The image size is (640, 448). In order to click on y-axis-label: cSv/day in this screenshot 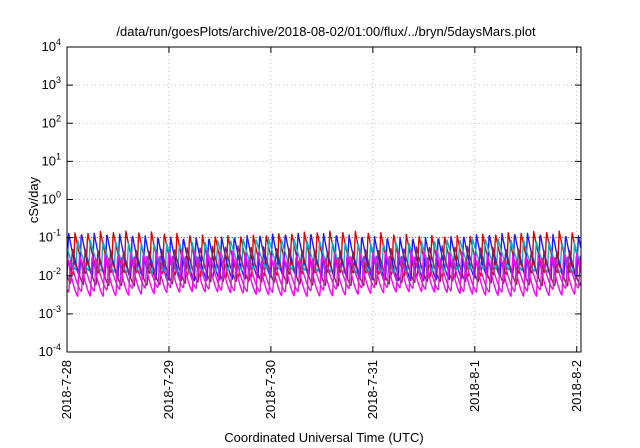, I will do `click(33, 199)`.